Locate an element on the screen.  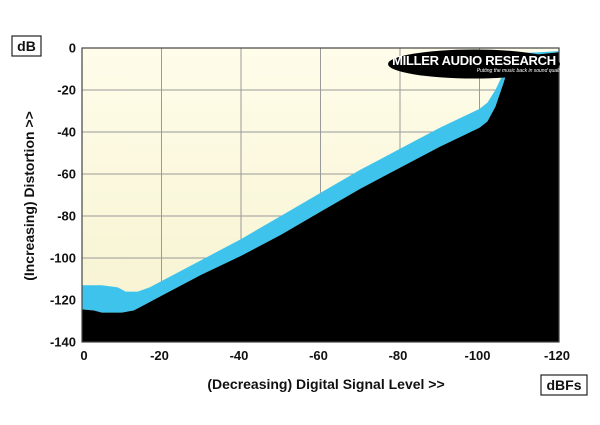
y-tick-label: -80 is located at coordinates (66, 216).